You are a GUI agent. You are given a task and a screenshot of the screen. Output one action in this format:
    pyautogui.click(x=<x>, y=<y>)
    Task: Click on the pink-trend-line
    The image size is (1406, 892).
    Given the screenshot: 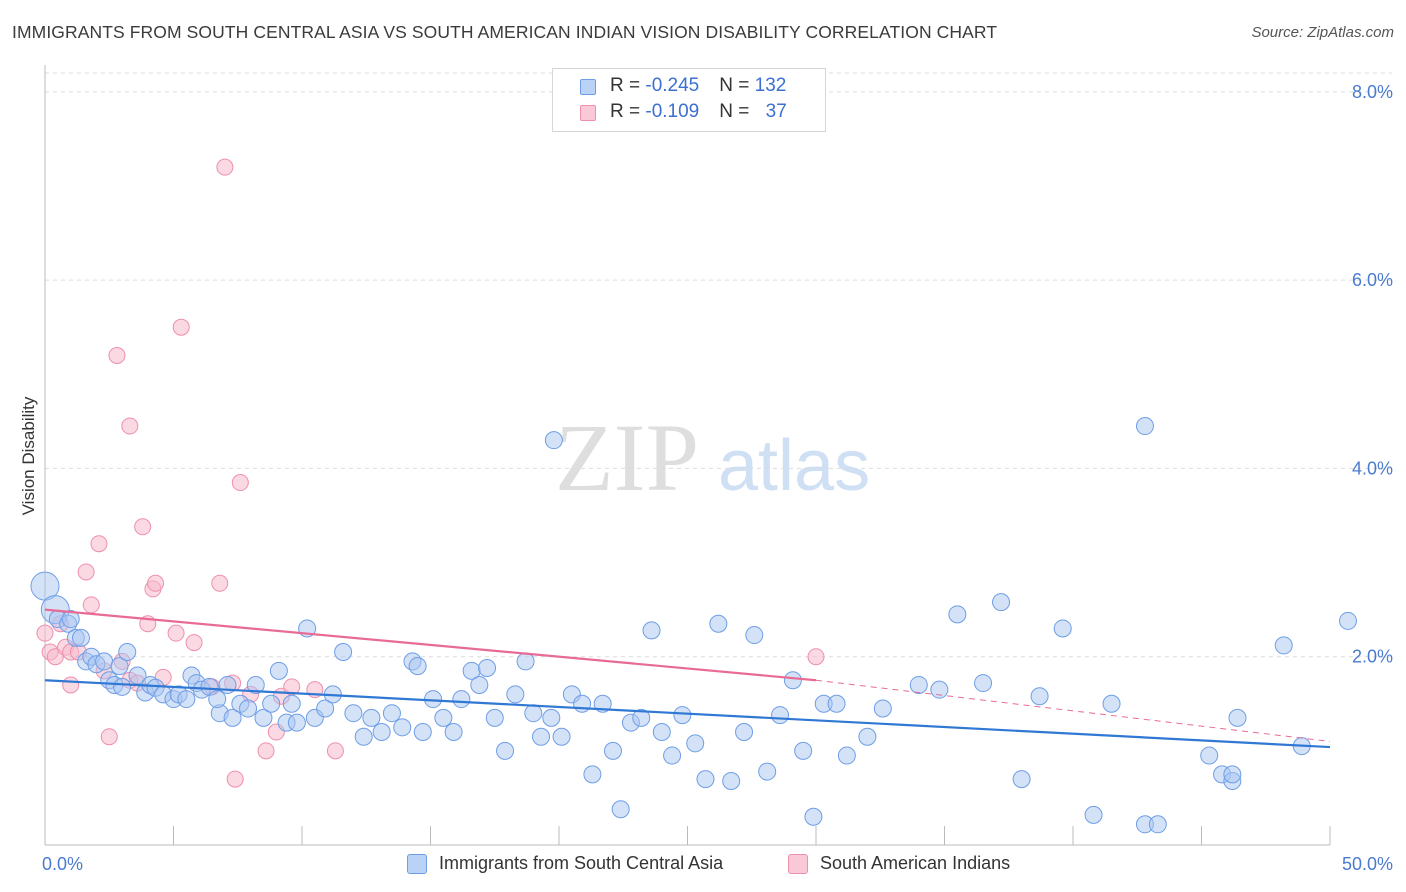 What is the action you would take?
    pyautogui.click(x=430, y=645)
    